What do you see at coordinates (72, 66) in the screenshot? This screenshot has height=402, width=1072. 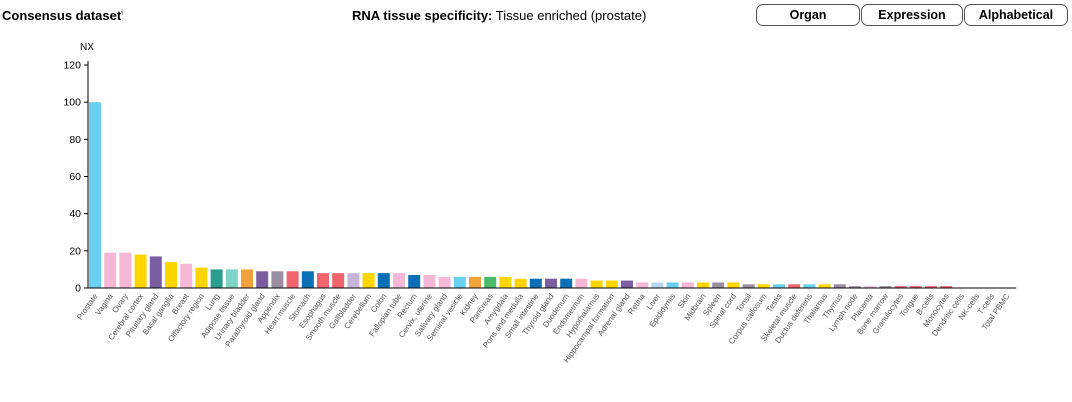 I see `y-tick-label: 120` at bounding box center [72, 66].